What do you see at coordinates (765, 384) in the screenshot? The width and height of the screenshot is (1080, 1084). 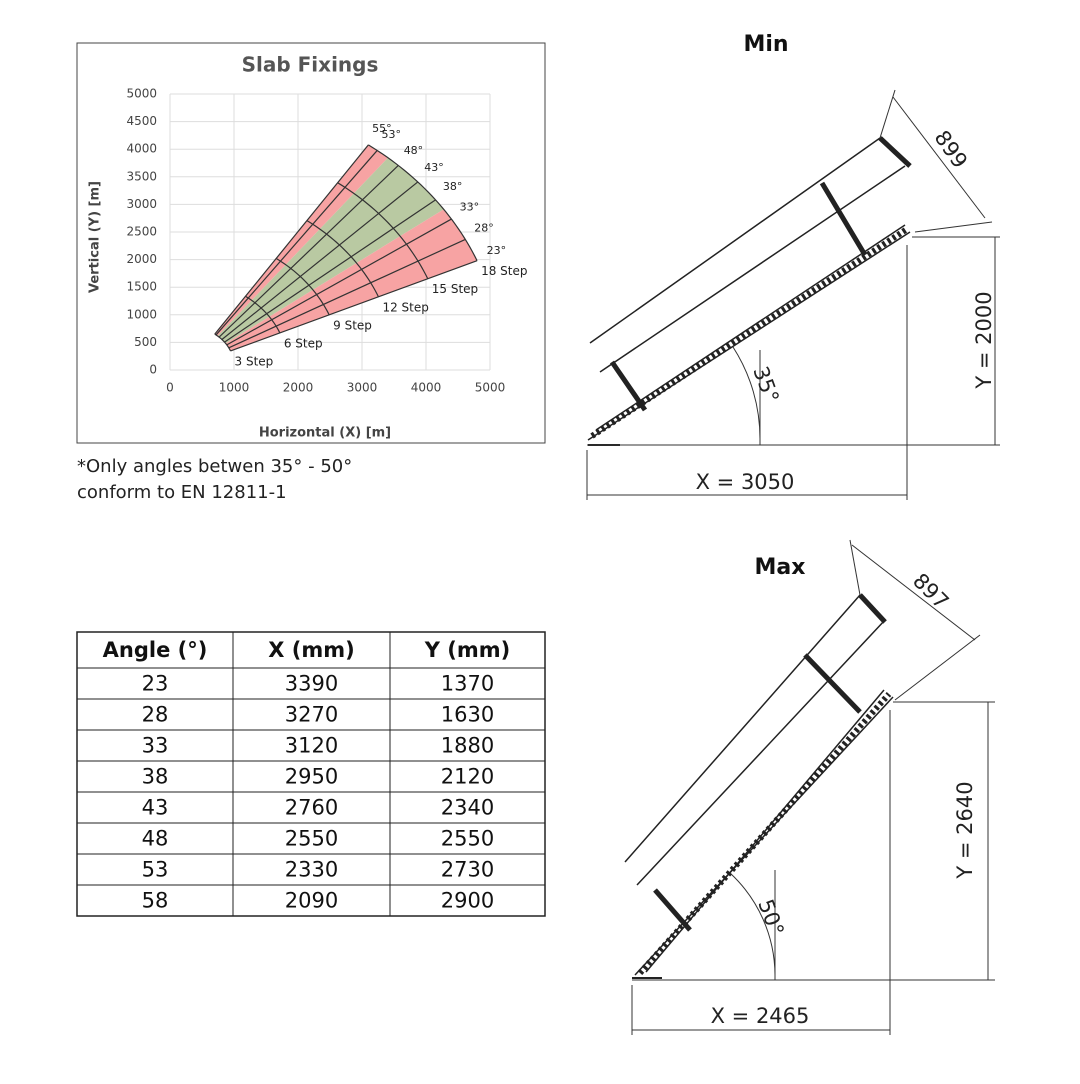 I see `angle-label: 35°` at bounding box center [765, 384].